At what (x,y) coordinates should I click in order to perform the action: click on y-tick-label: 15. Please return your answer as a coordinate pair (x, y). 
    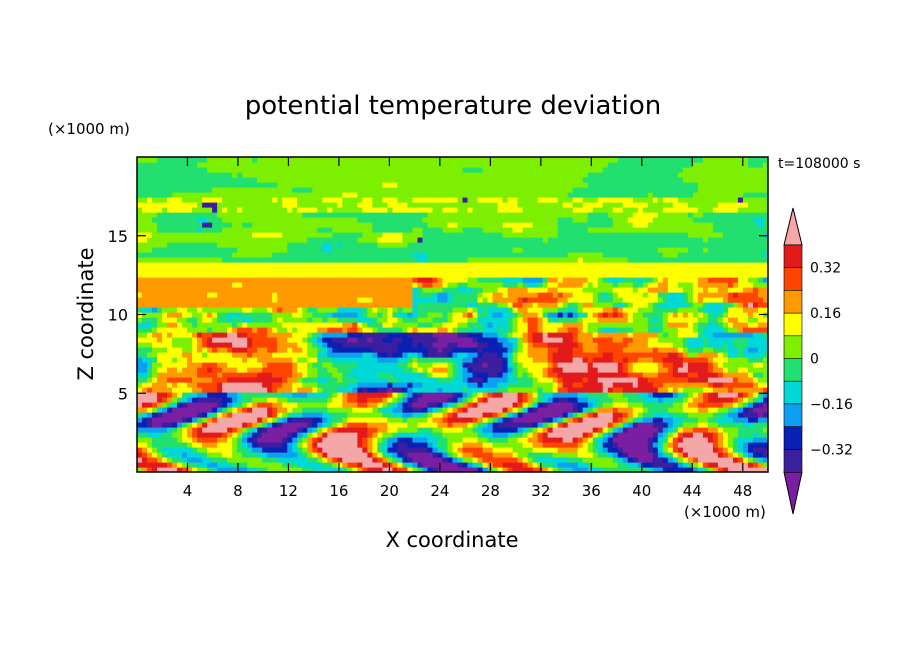
    Looking at the image, I should click on (118, 236).